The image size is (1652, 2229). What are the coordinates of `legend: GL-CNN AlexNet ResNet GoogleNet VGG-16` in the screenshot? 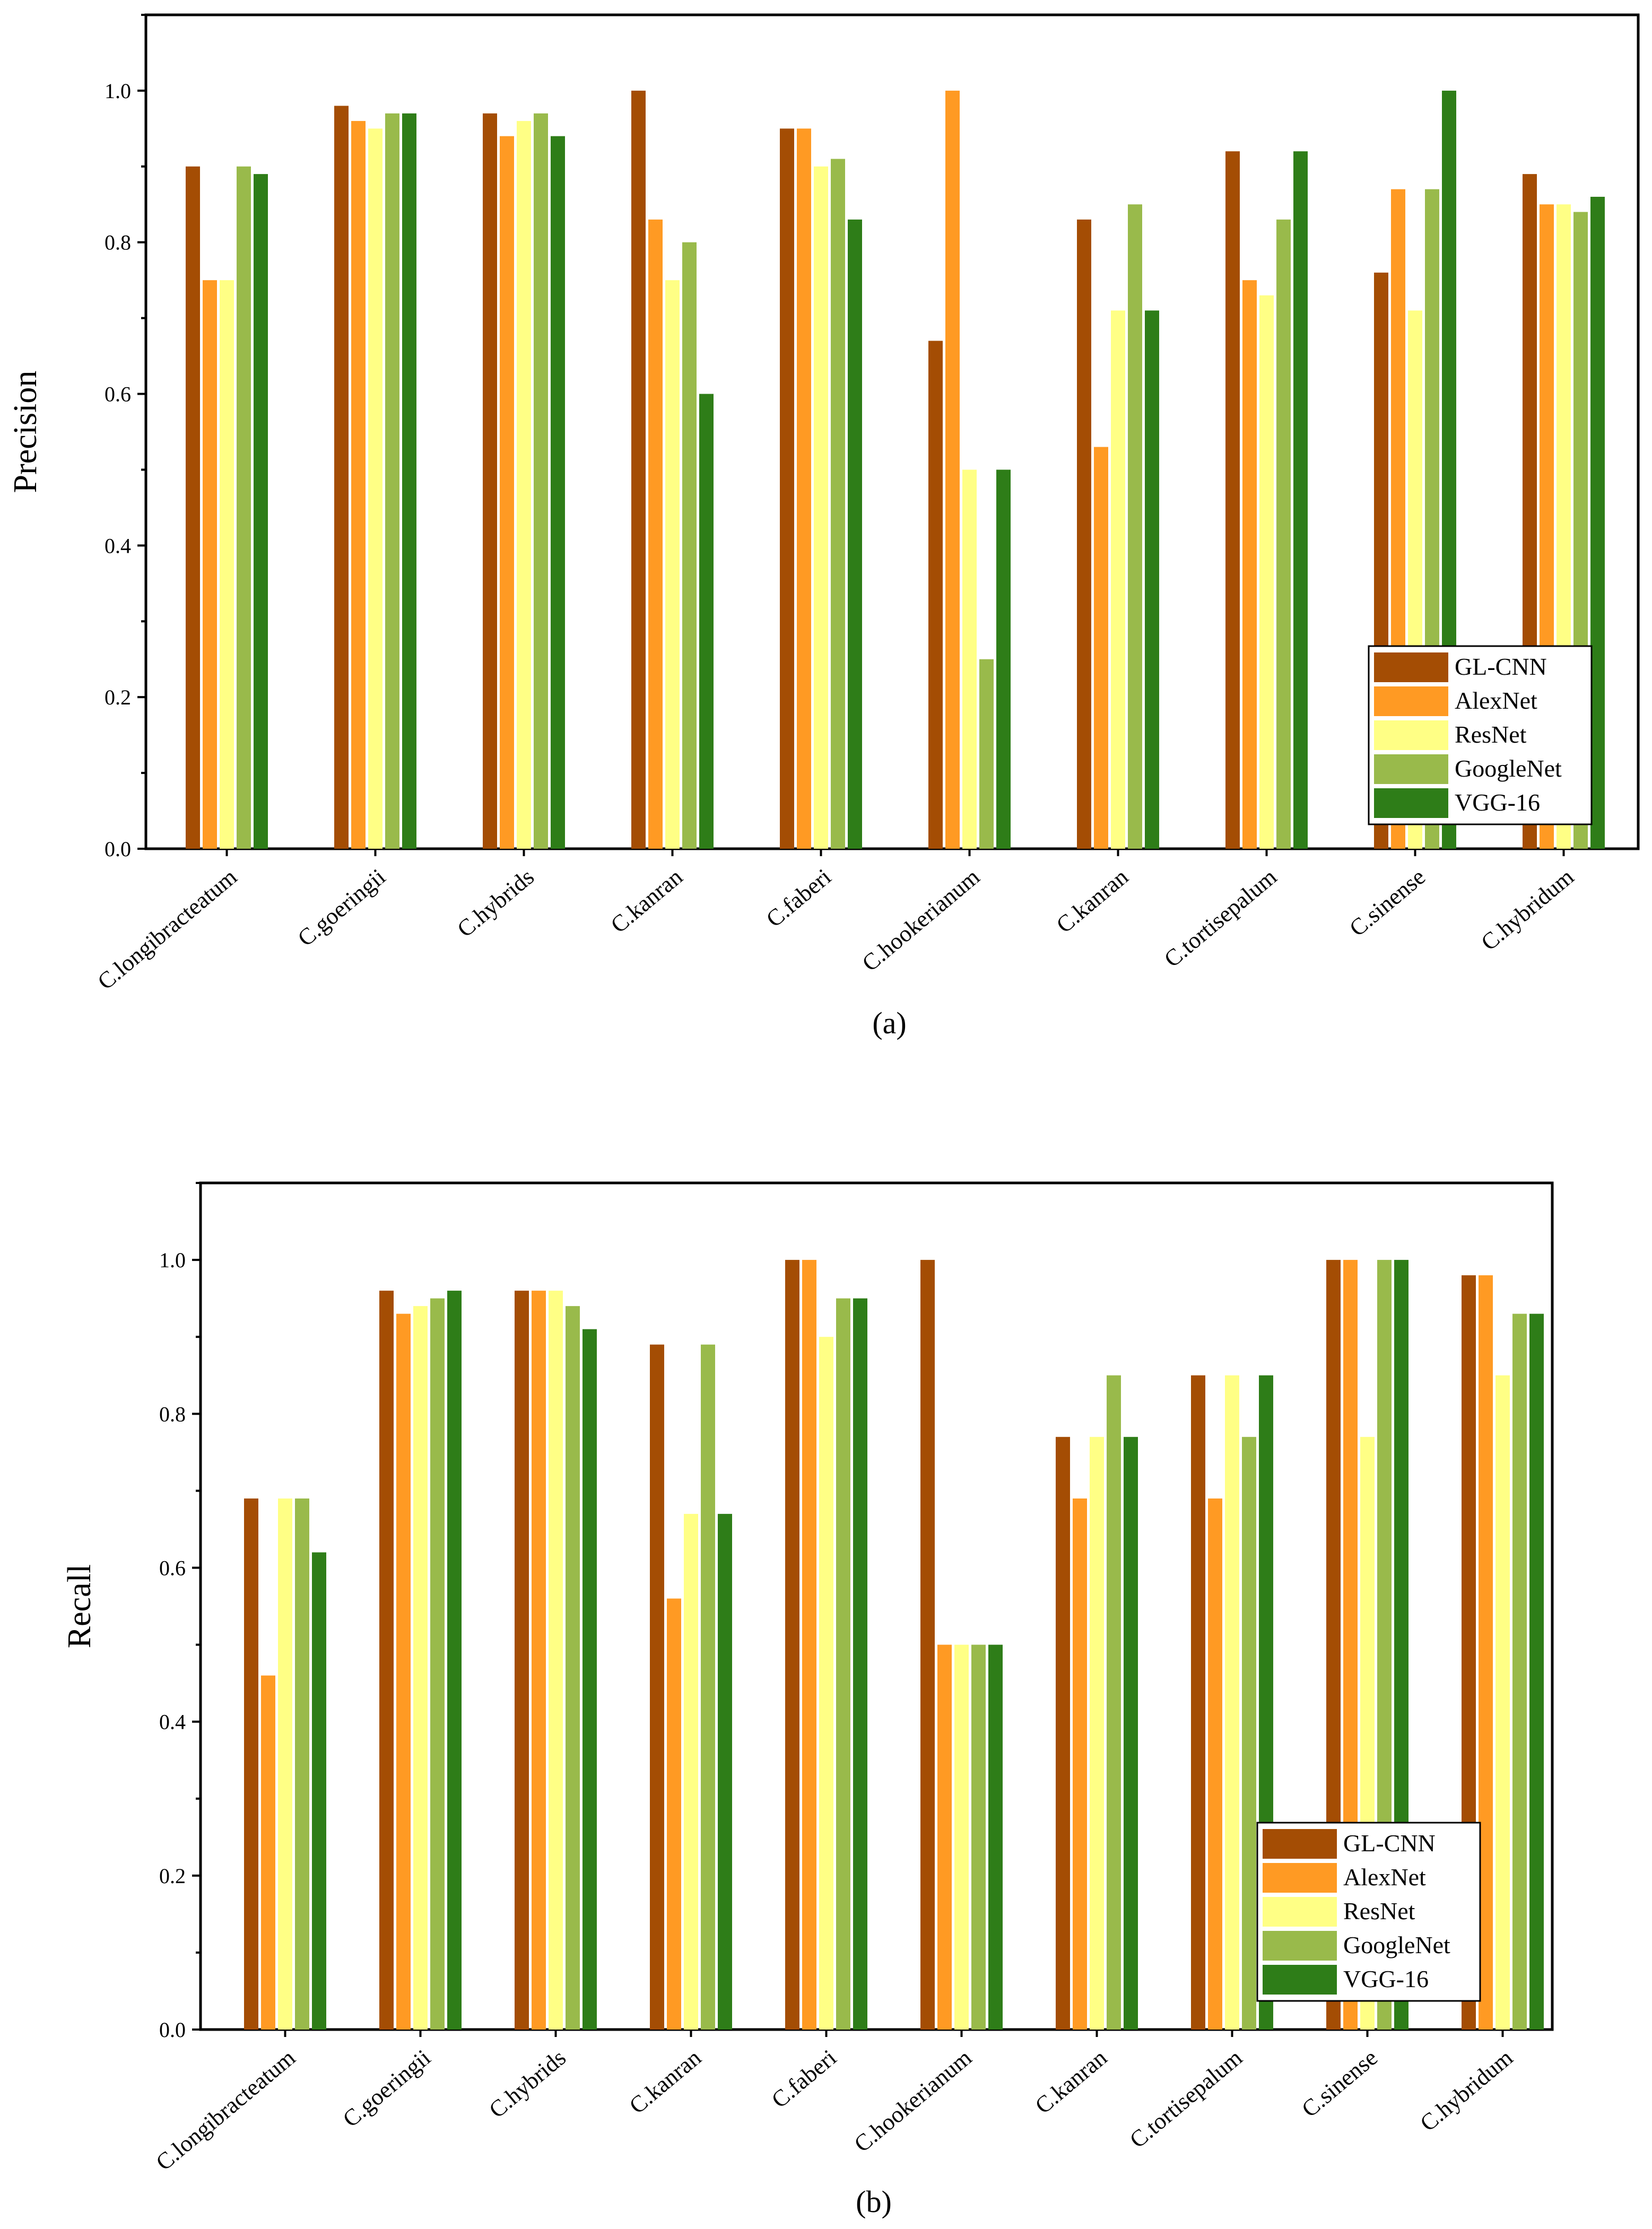 It's located at (1368, 1912).